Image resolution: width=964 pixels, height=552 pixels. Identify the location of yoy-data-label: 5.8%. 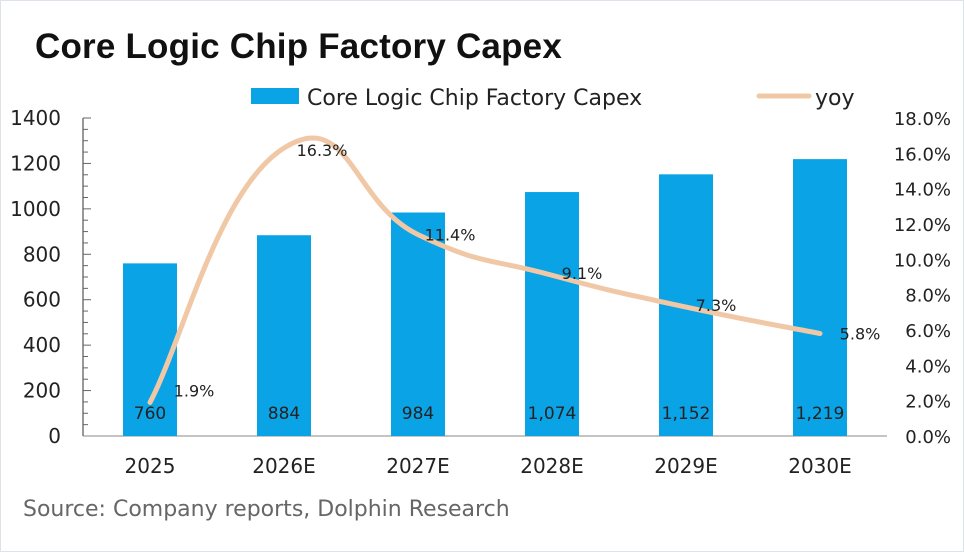
(860, 334).